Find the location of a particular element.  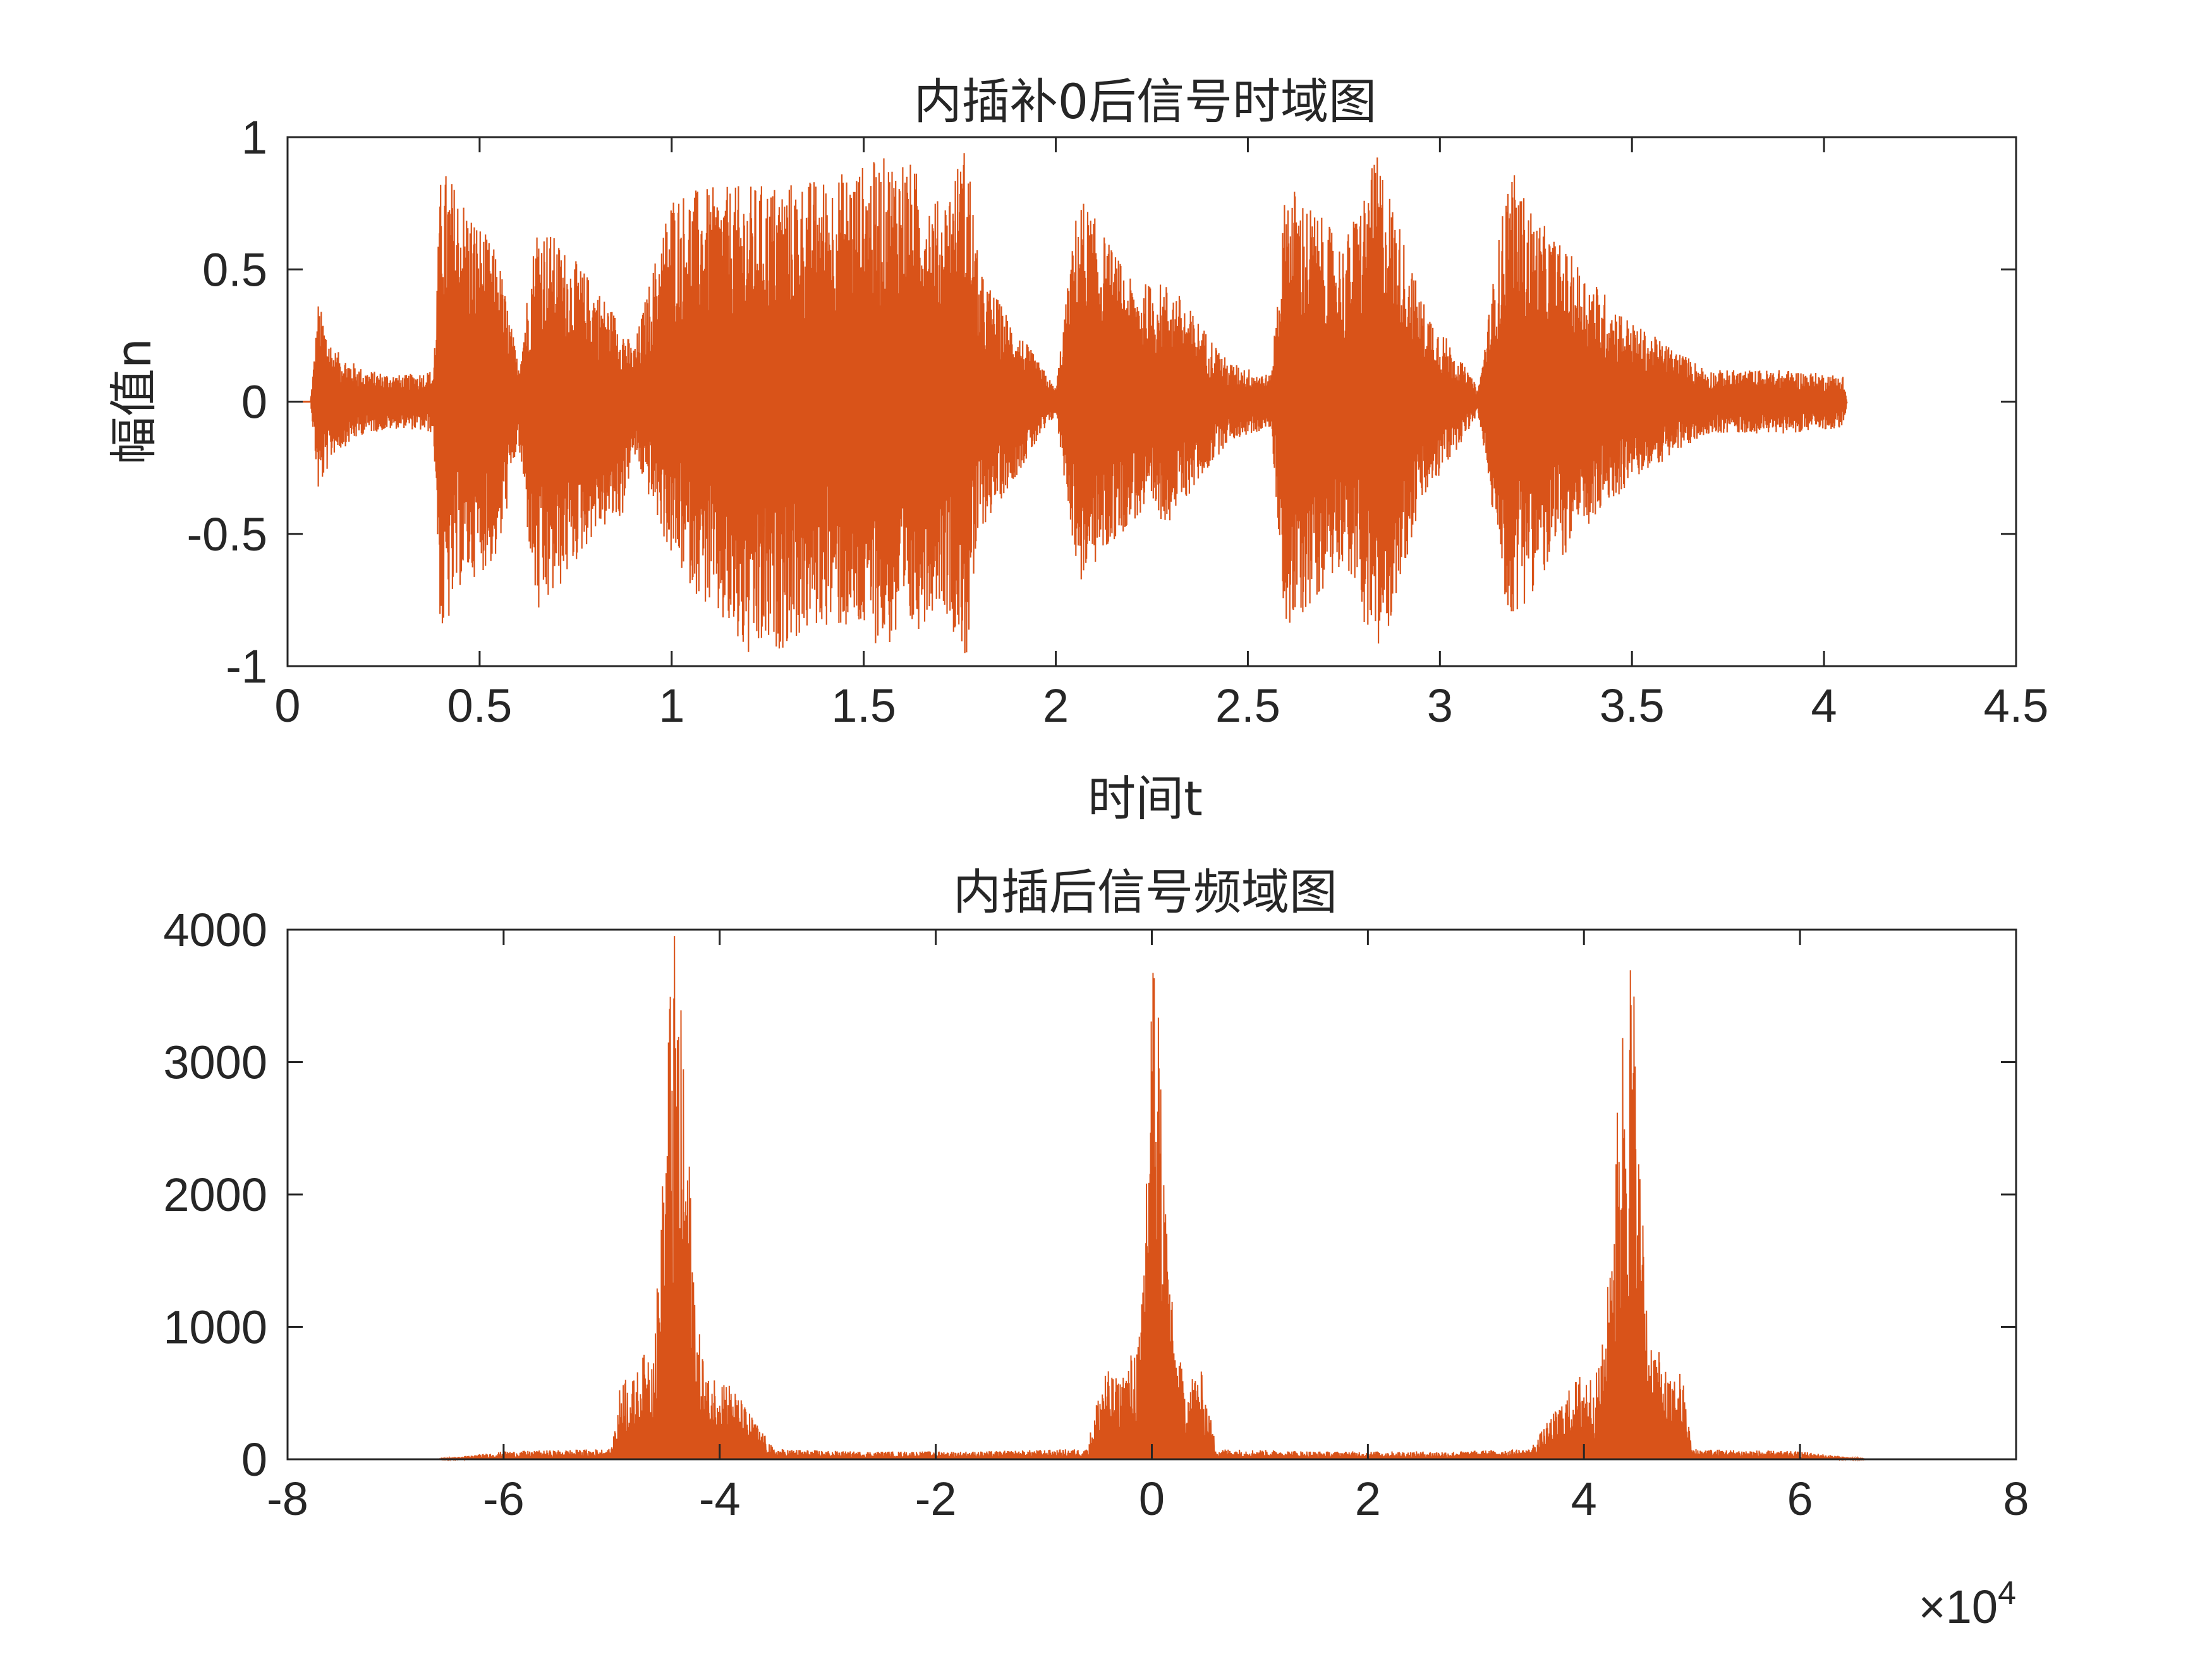

frequency-domain-xtick-label: -2 is located at coordinates (936, 1499).